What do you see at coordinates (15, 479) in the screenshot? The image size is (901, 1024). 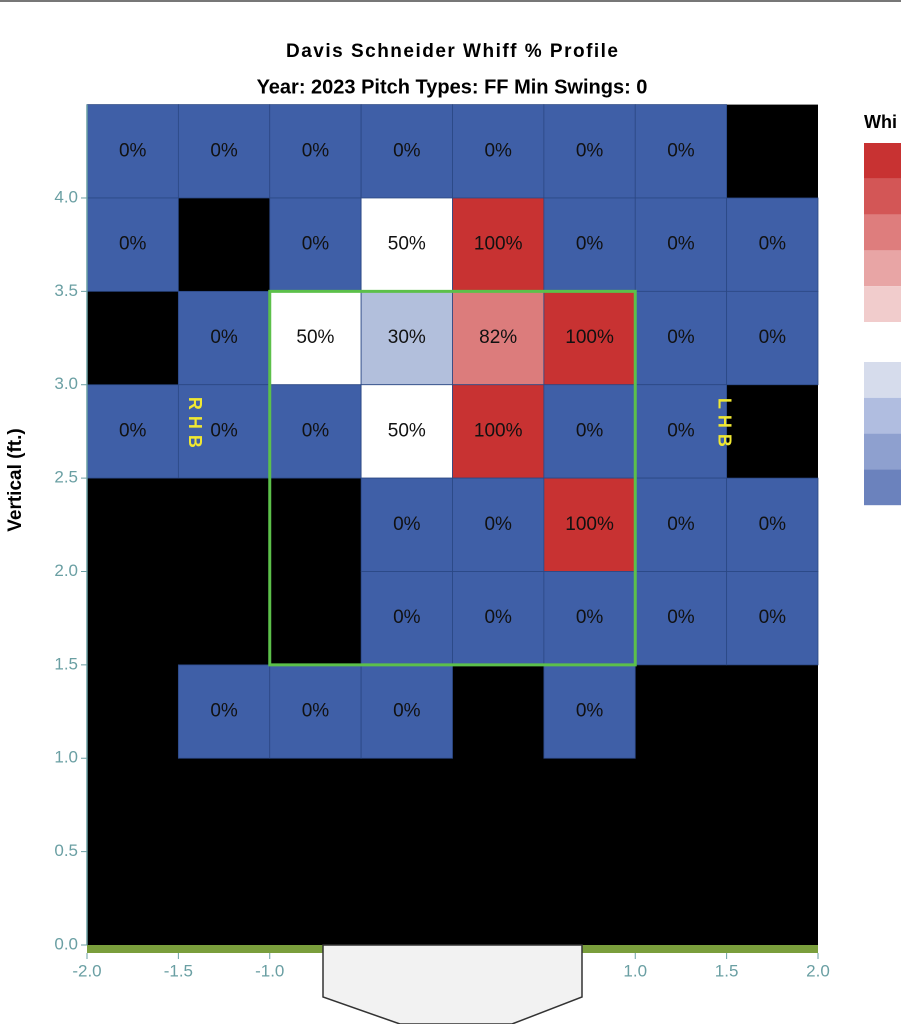 I see `y-axis-label: Vertical (ft.)` at bounding box center [15, 479].